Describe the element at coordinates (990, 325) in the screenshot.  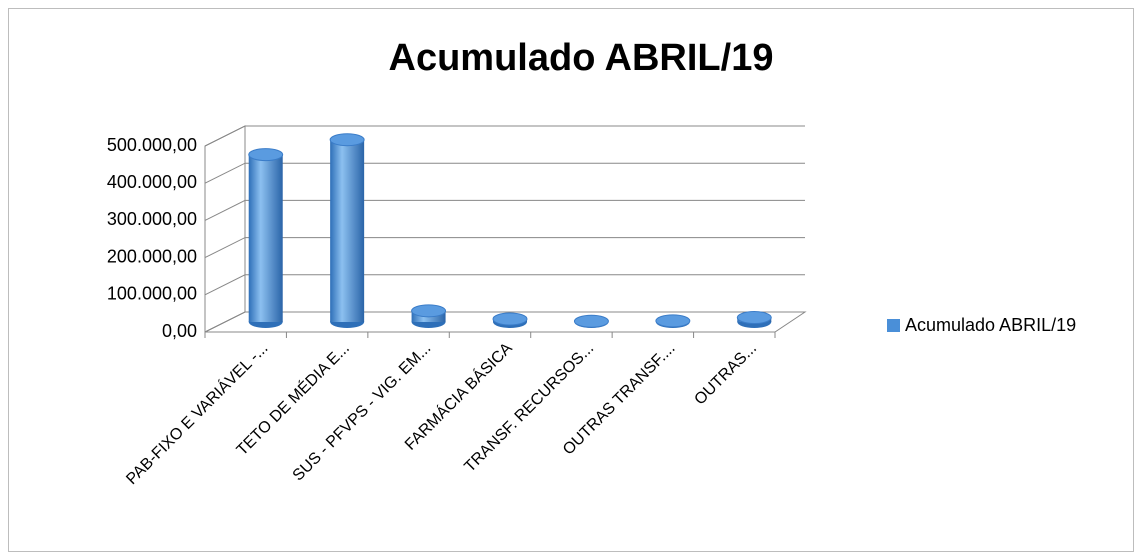
I see `legend-label: Acumulado ABRIL/19` at that location.